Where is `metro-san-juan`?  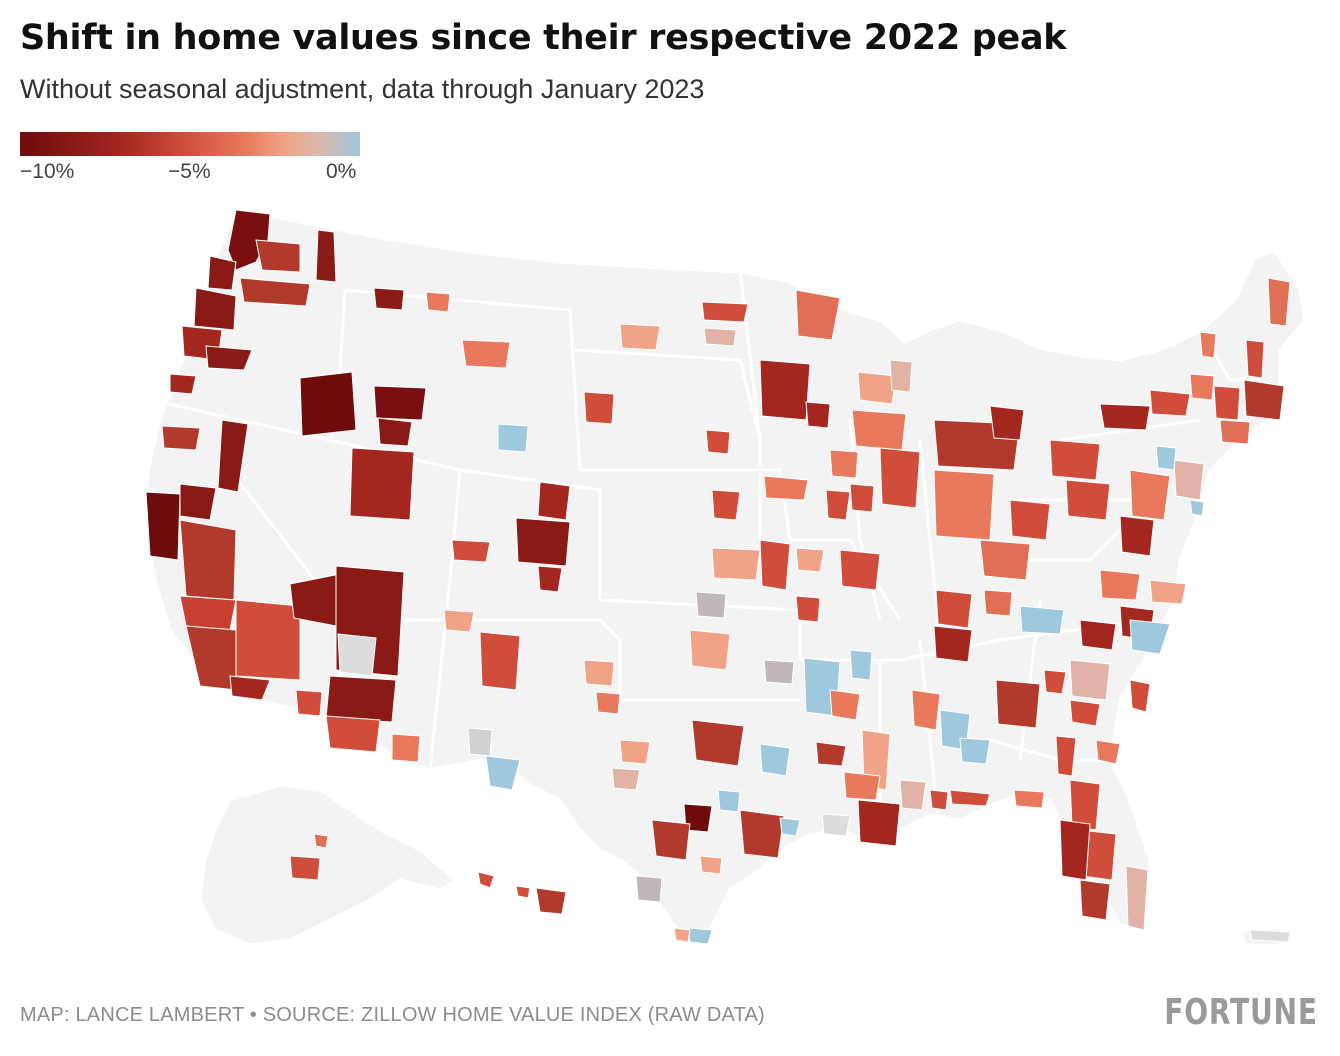 metro-san-juan is located at coordinates (1270, 936).